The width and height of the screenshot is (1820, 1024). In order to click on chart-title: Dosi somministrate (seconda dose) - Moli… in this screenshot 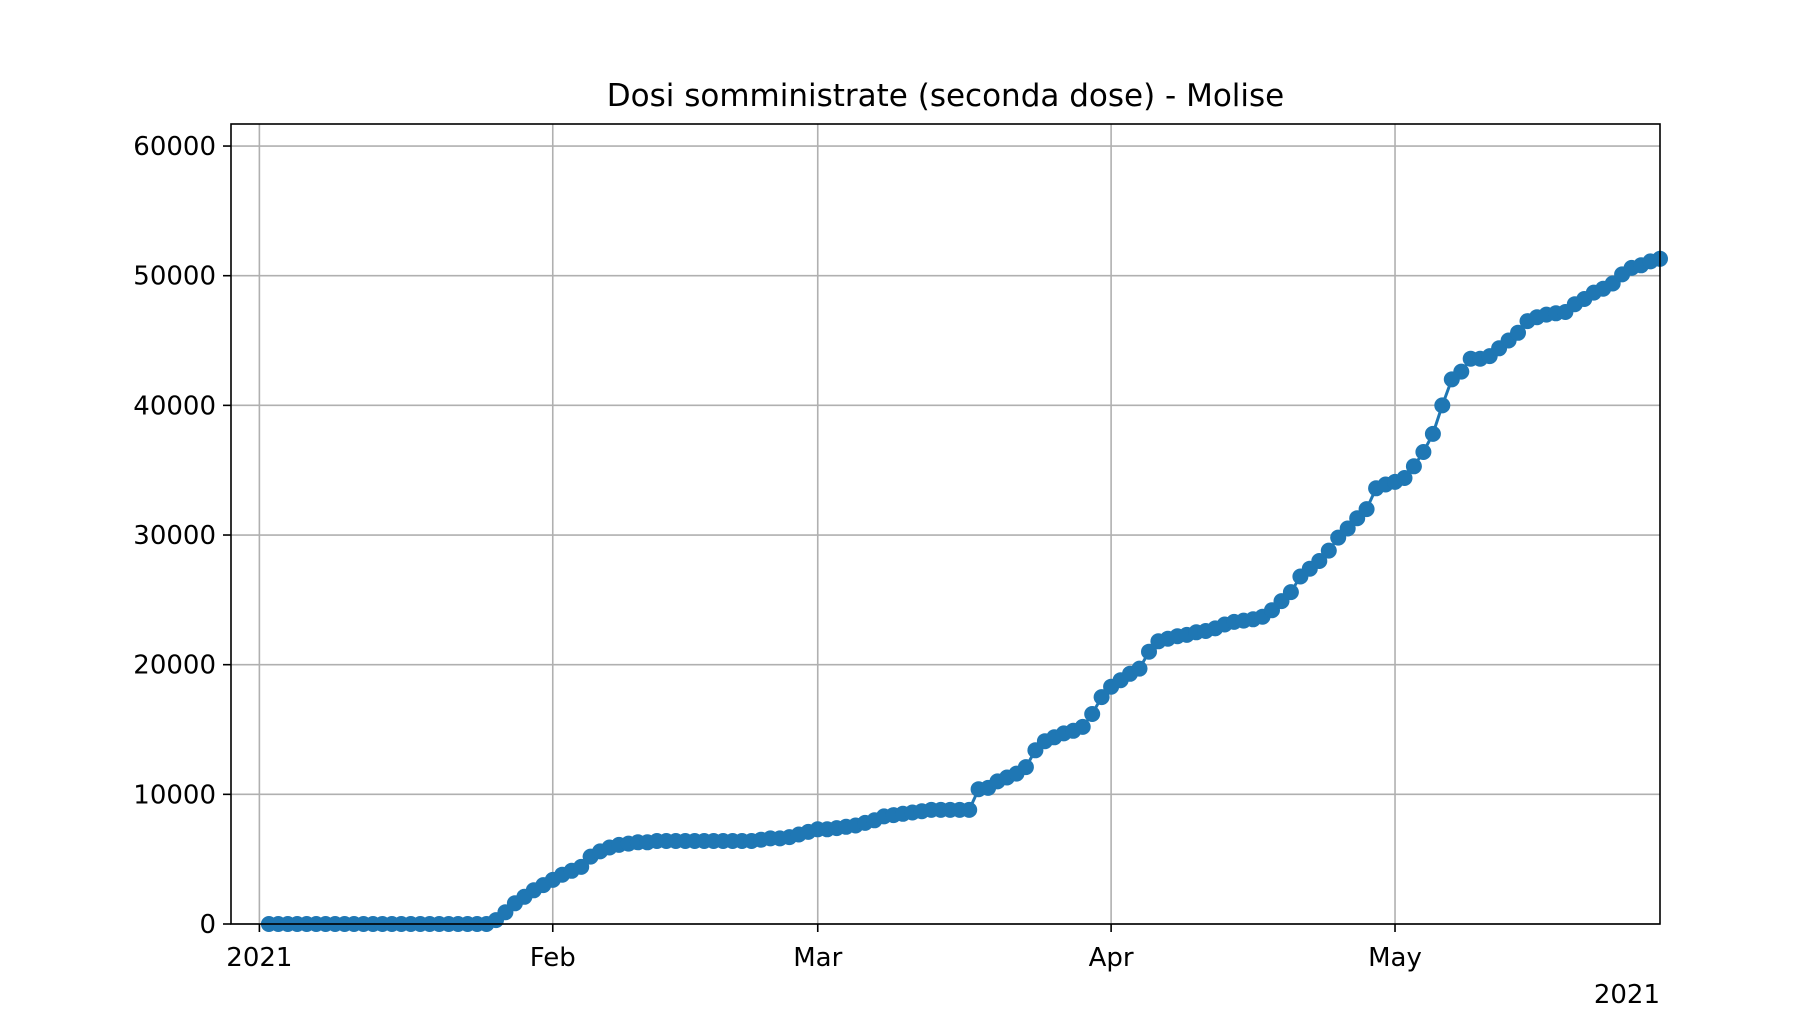, I will do `click(946, 96)`.